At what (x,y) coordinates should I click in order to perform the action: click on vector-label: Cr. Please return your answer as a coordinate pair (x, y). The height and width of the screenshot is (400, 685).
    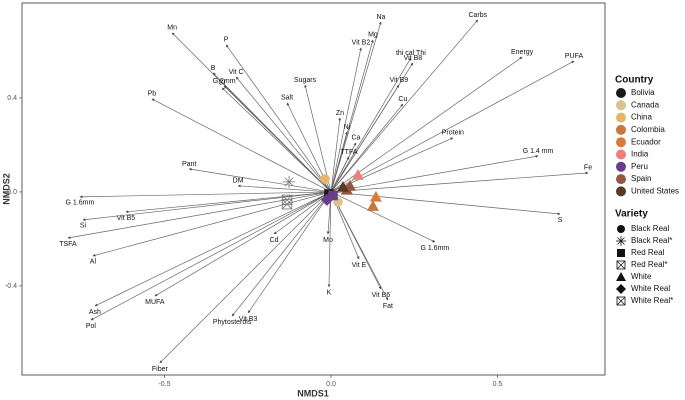
    Looking at the image, I should click on (222, 83).